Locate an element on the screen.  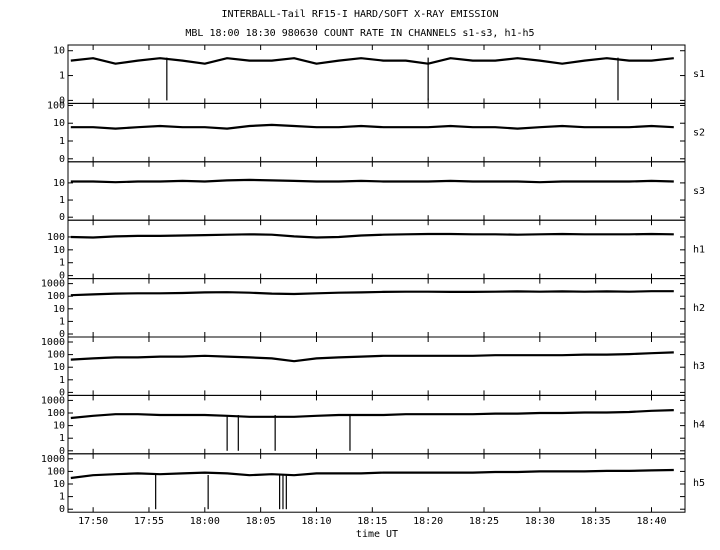
channel-label: s3 is located at coordinates (699, 191).